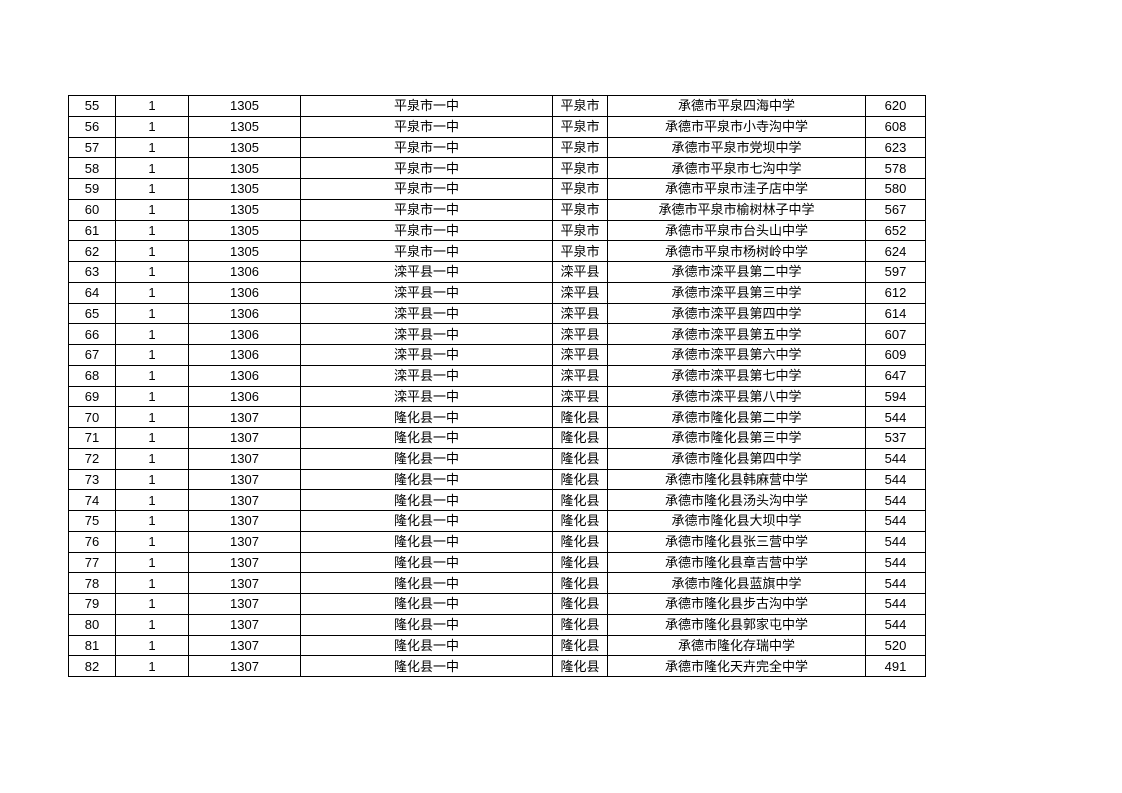 The width and height of the screenshot is (1122, 793). Describe the element at coordinates (92, 106) in the screenshot. I see `cell-seq: 55` at that location.